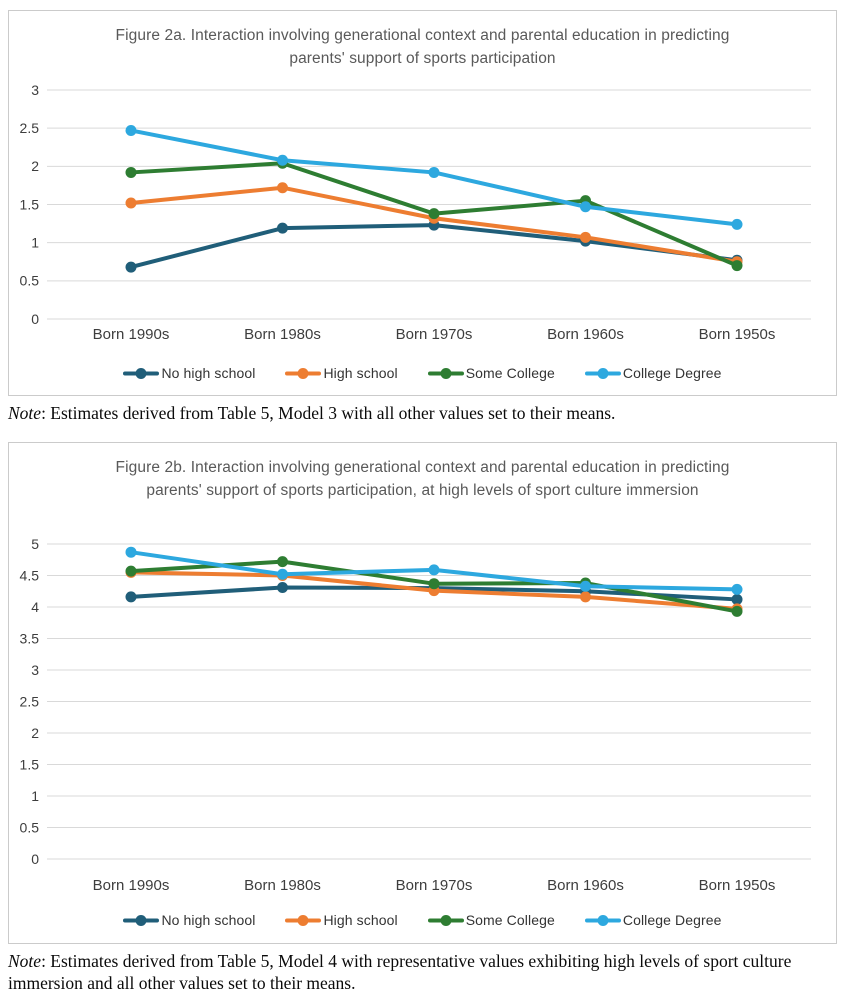 Image resolution: width=845 pixels, height=1000 pixels. What do you see at coordinates (35, 607) in the screenshot?
I see `y-axis-tick-label: 4` at bounding box center [35, 607].